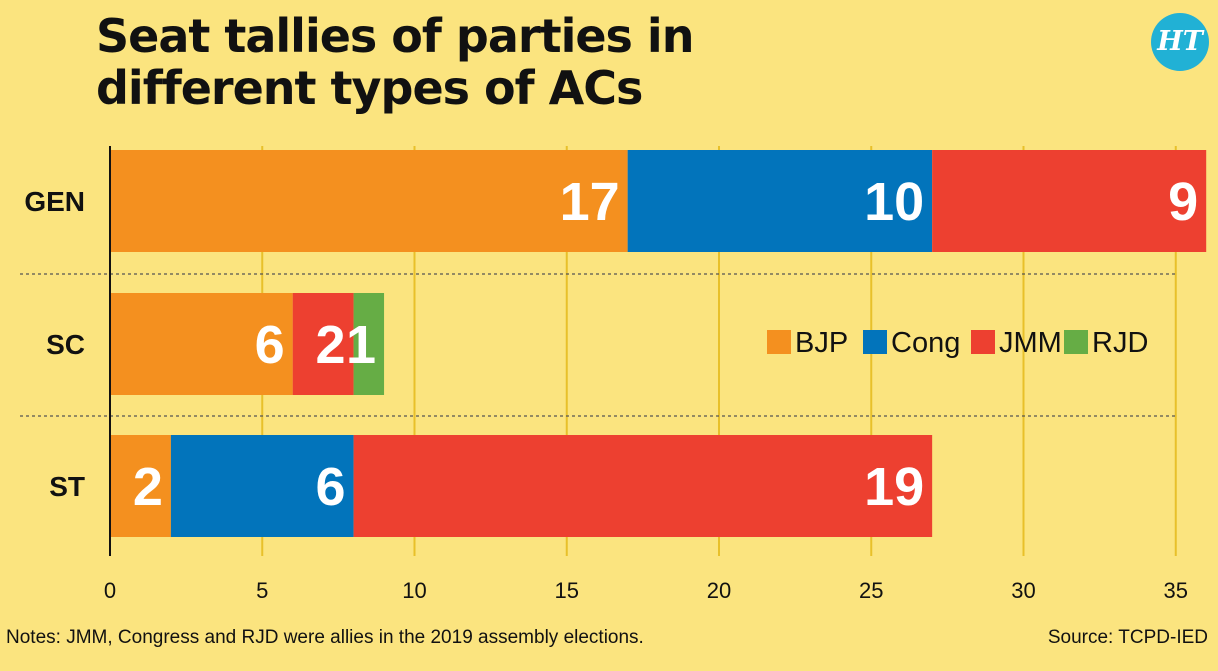 The height and width of the screenshot is (671, 1218). What do you see at coordinates (369, 201) in the screenshot?
I see `bar-segment-bjp-gen` at bounding box center [369, 201].